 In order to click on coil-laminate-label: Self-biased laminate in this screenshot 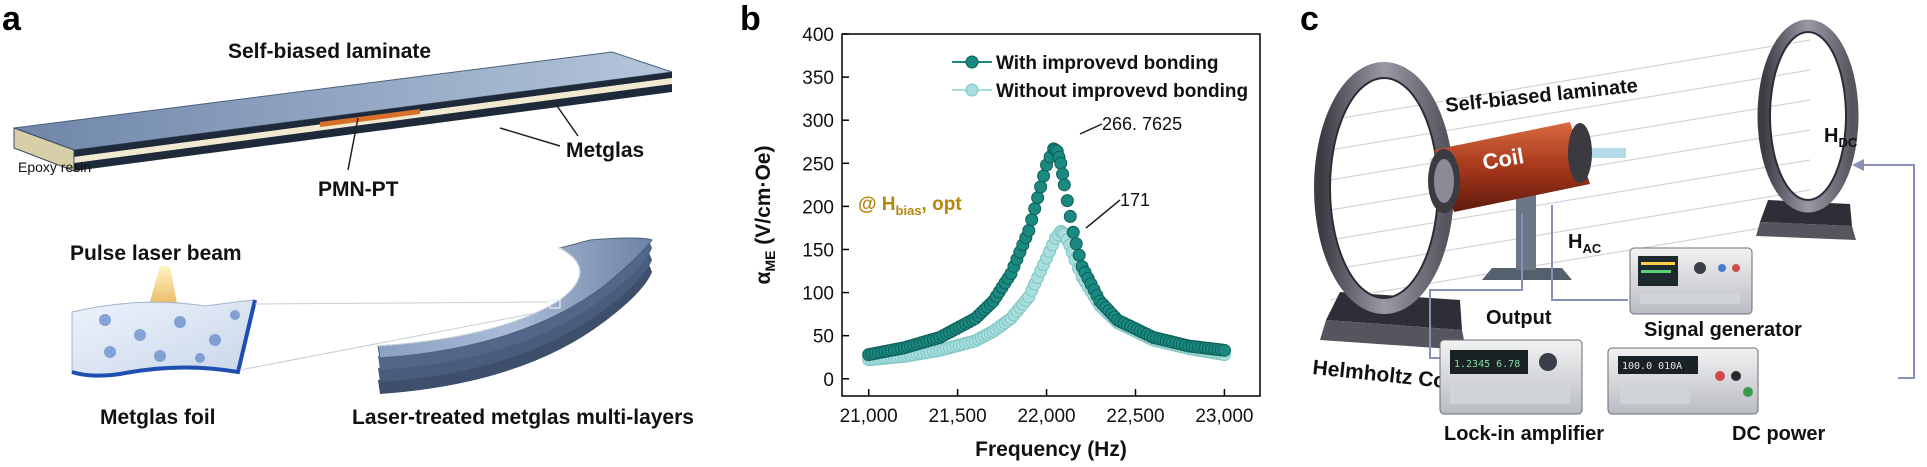, I will do `click(1541, 96)`.